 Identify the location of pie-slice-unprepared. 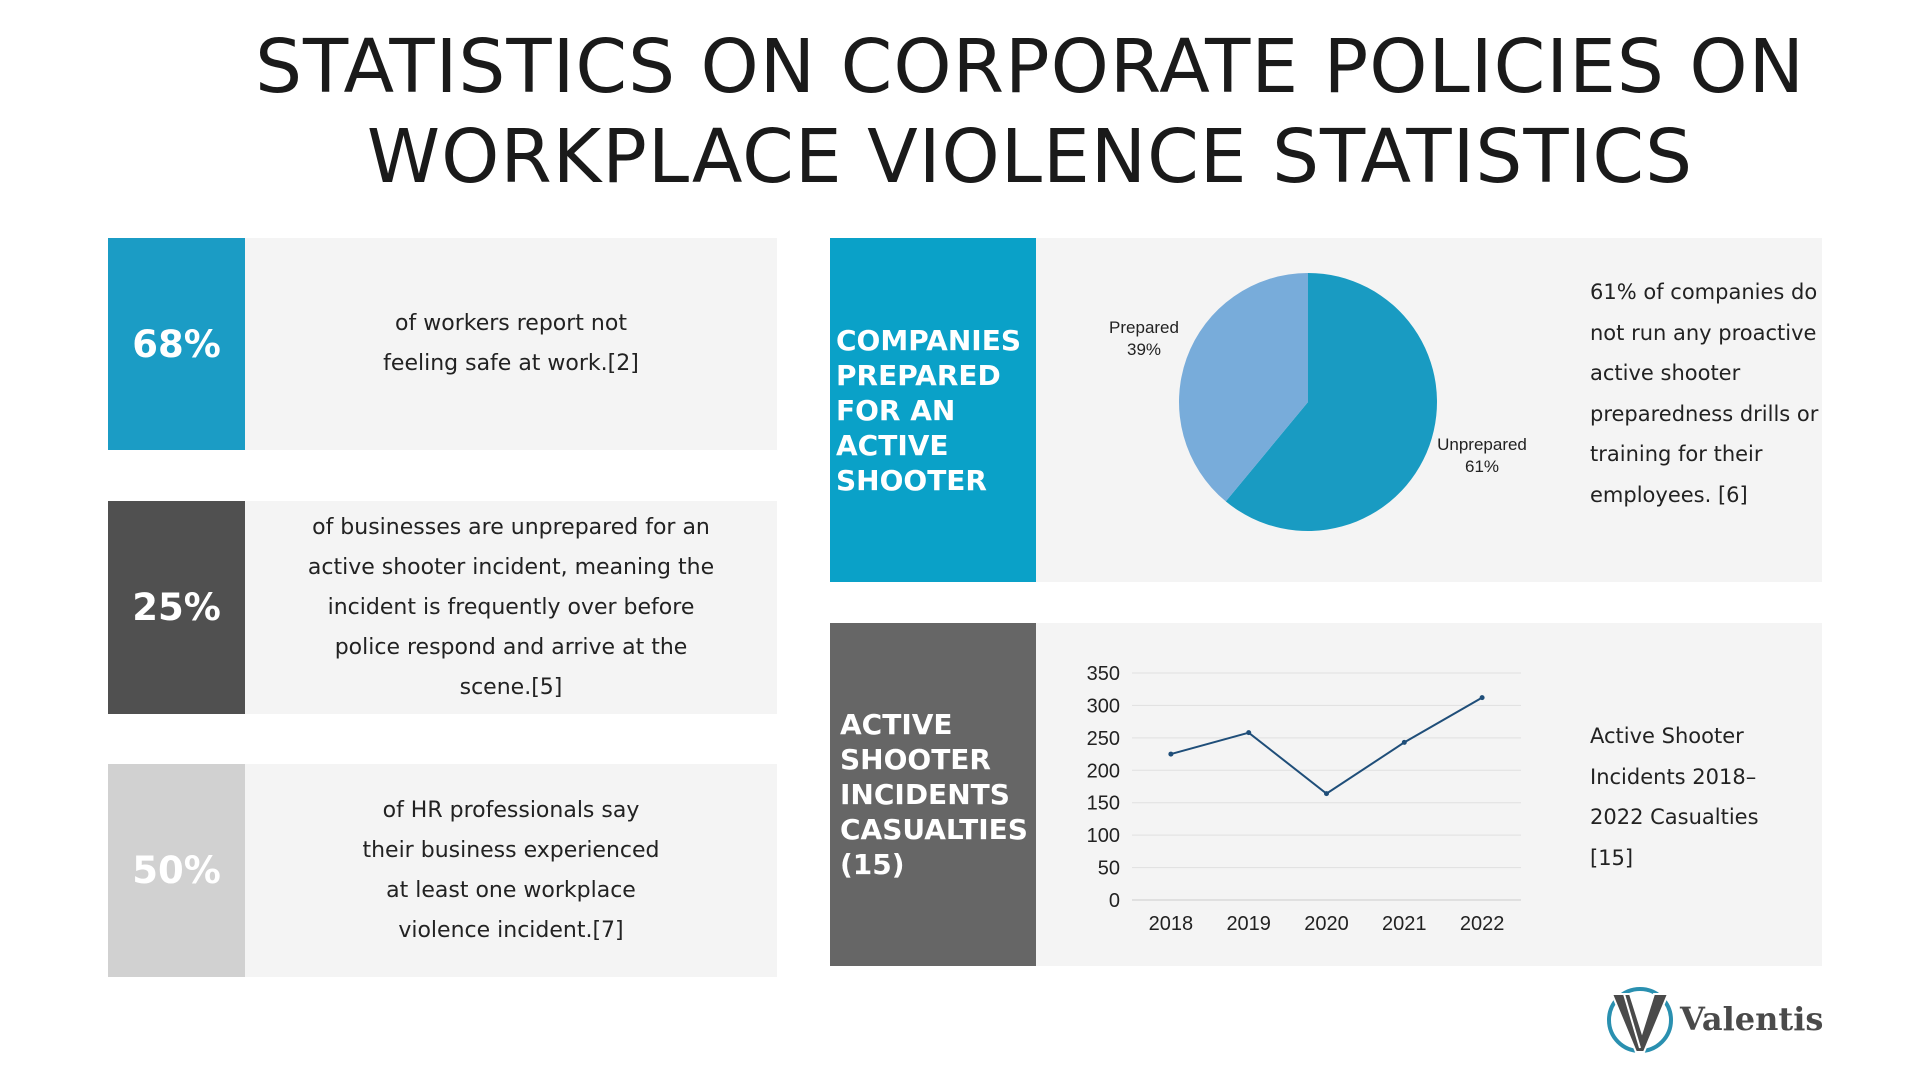
(1331, 402).